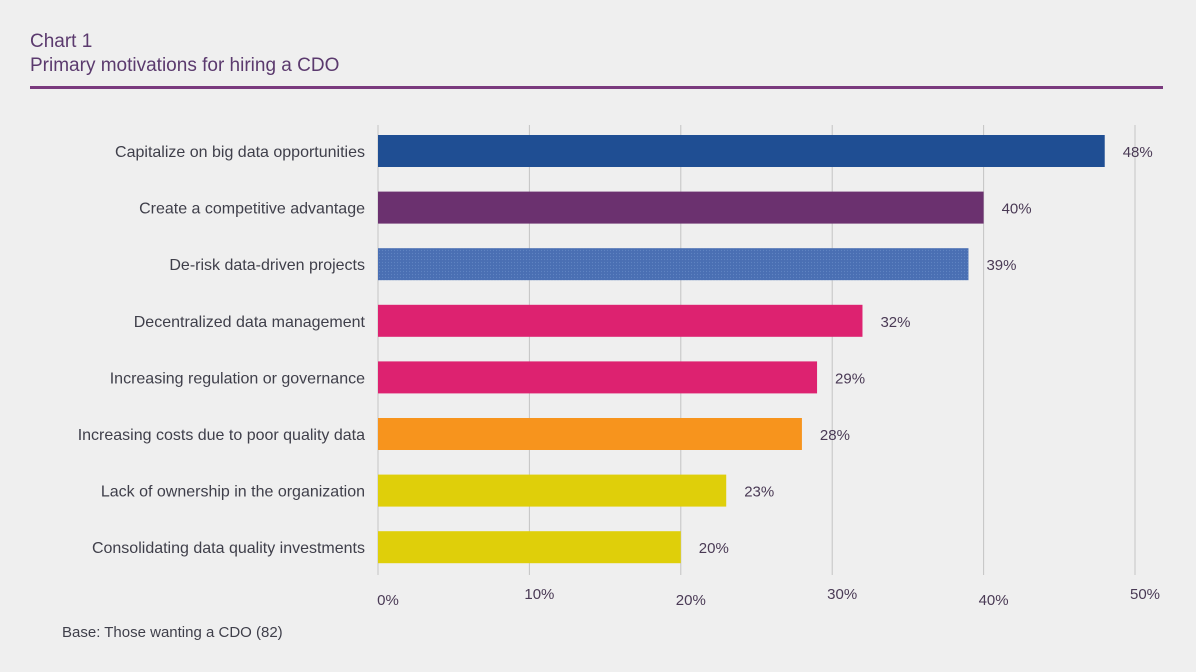 The height and width of the screenshot is (672, 1196). Describe the element at coordinates (1138, 152) in the screenshot. I see `value-label: 48%` at that location.